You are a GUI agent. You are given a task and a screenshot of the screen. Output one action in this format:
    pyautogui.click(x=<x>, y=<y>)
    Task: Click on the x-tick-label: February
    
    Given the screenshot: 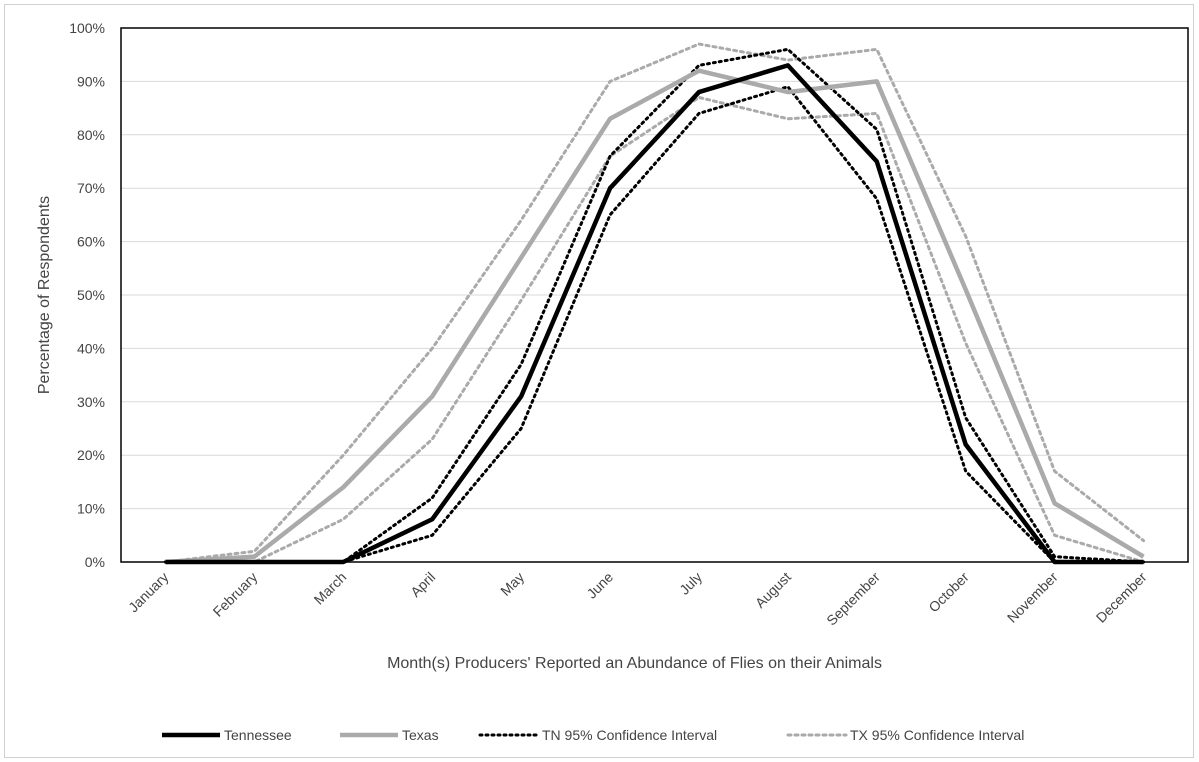 What is the action you would take?
    pyautogui.click(x=235, y=594)
    